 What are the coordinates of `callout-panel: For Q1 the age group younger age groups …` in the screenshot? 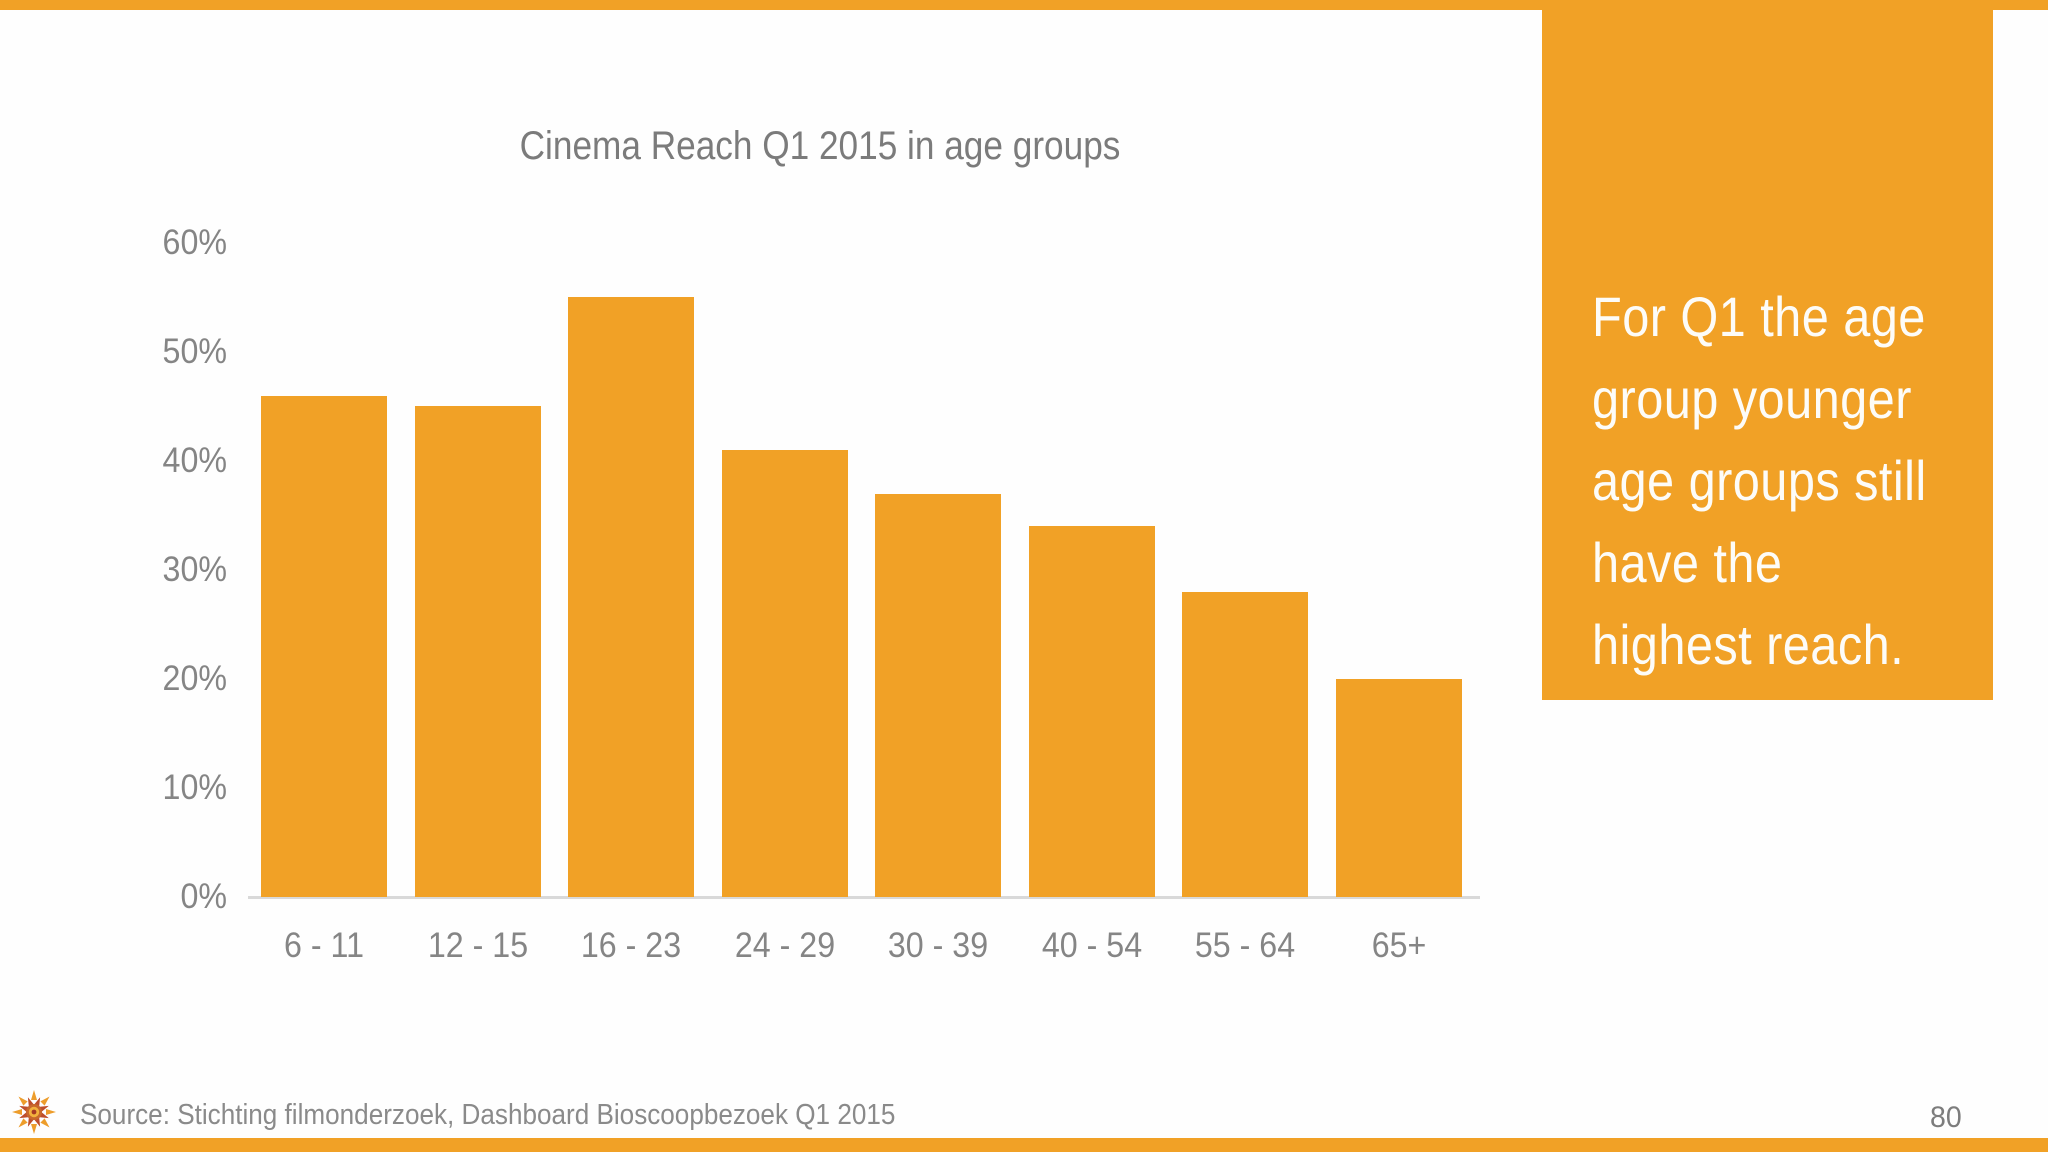 It's located at (1767, 355).